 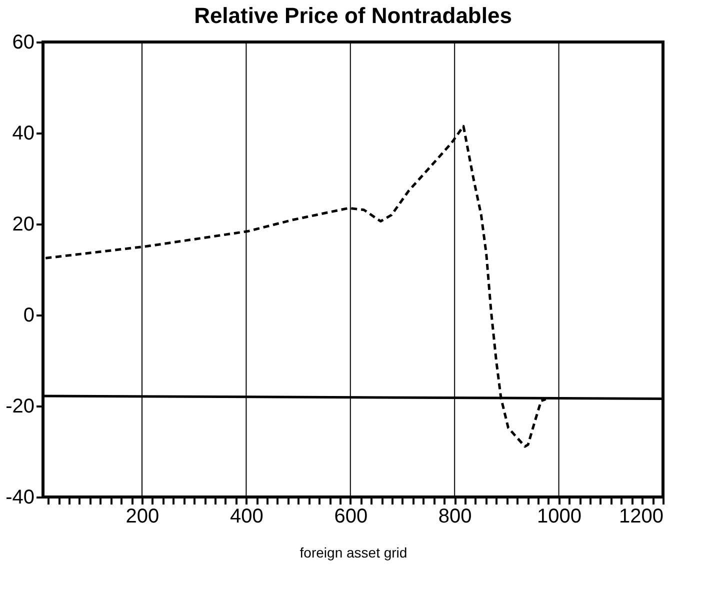 I want to click on chart-title: Relative Price of Nontradables, so click(x=353, y=15).